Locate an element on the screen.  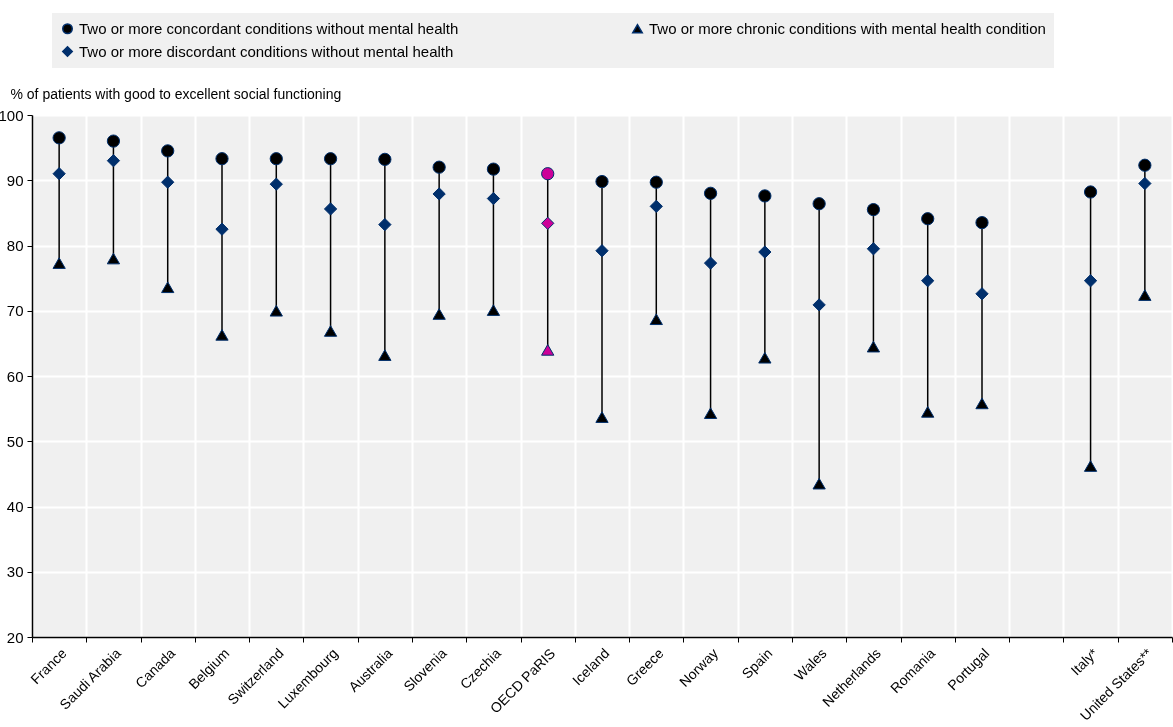
y-axis-title: % of patients with good to excellent social functioning is located at coordinates (176, 93).